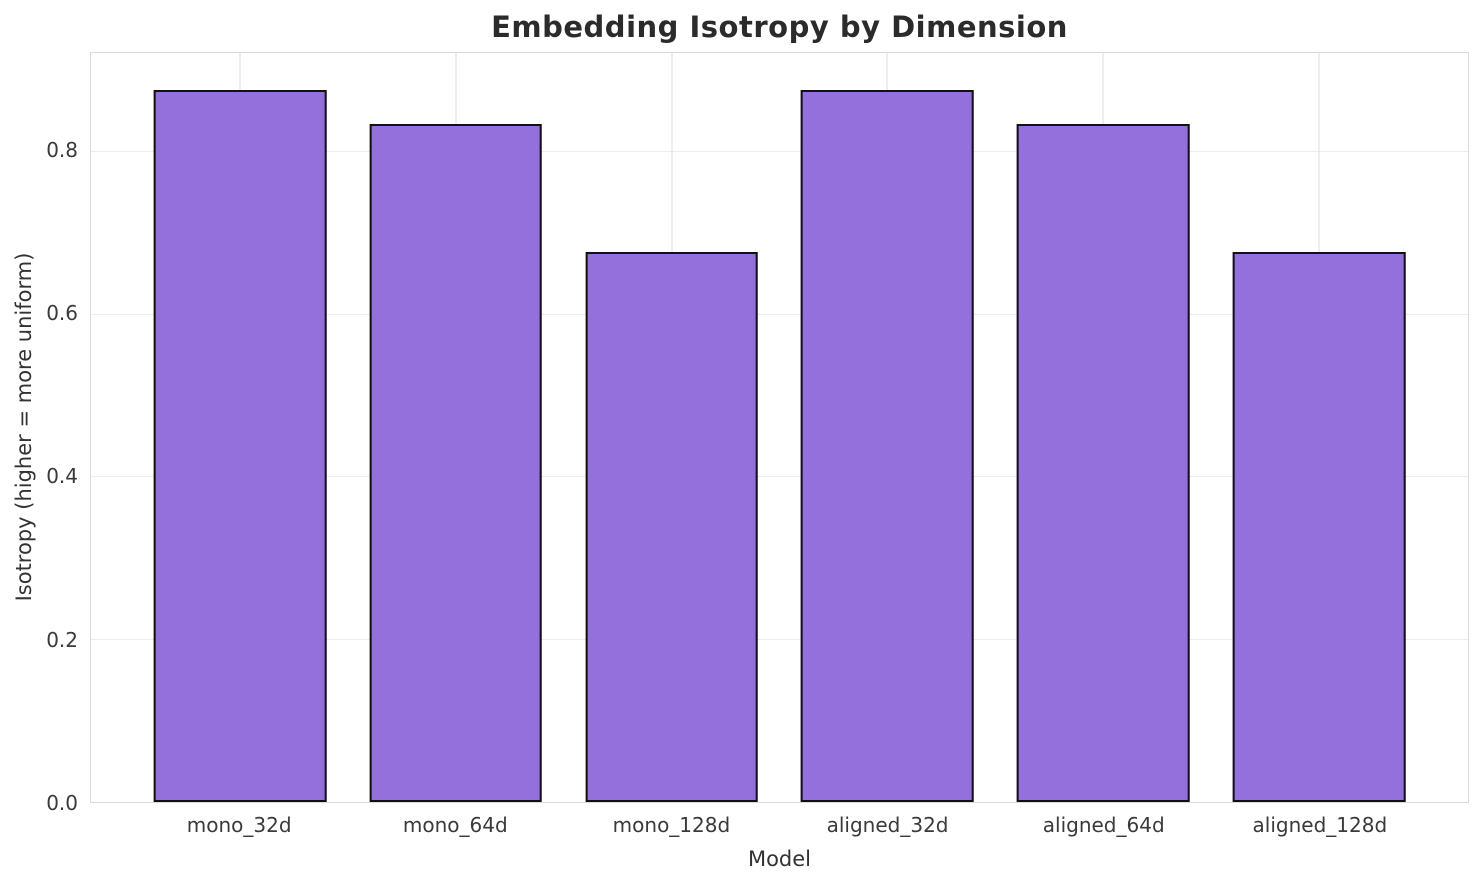 Image resolution: width=1484 pixels, height=885 pixels. I want to click on bar-aligned_128d, so click(1319, 526).